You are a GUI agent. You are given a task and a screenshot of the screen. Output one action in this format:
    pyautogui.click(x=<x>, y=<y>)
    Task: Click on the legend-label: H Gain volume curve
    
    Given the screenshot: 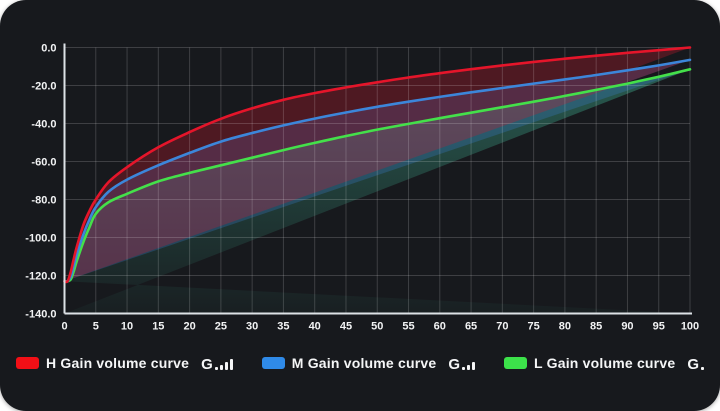 What is the action you would take?
    pyautogui.click(x=118, y=363)
    